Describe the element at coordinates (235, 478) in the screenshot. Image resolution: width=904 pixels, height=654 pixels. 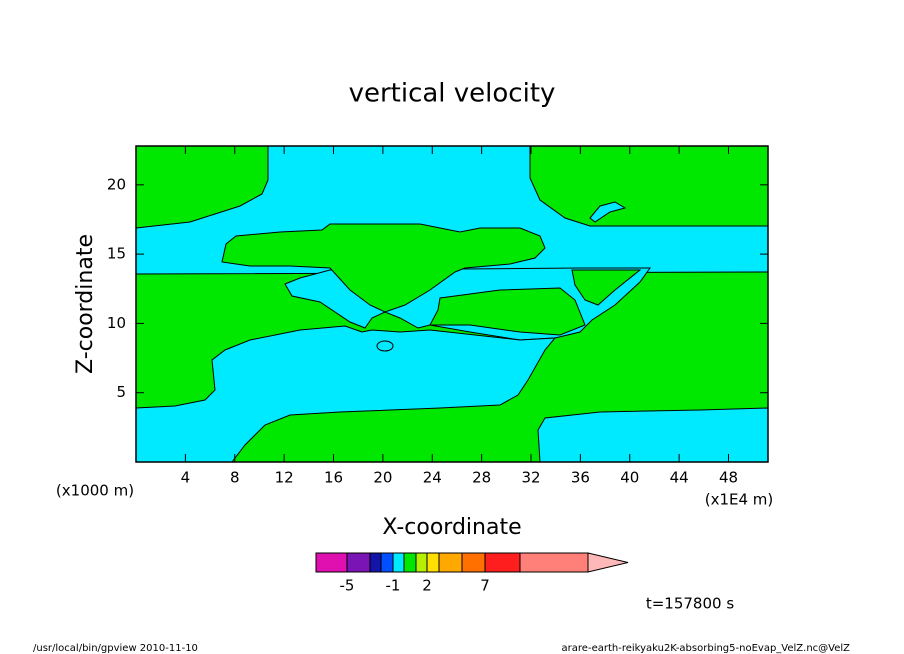
I see `x-tick-label: 8` at that location.